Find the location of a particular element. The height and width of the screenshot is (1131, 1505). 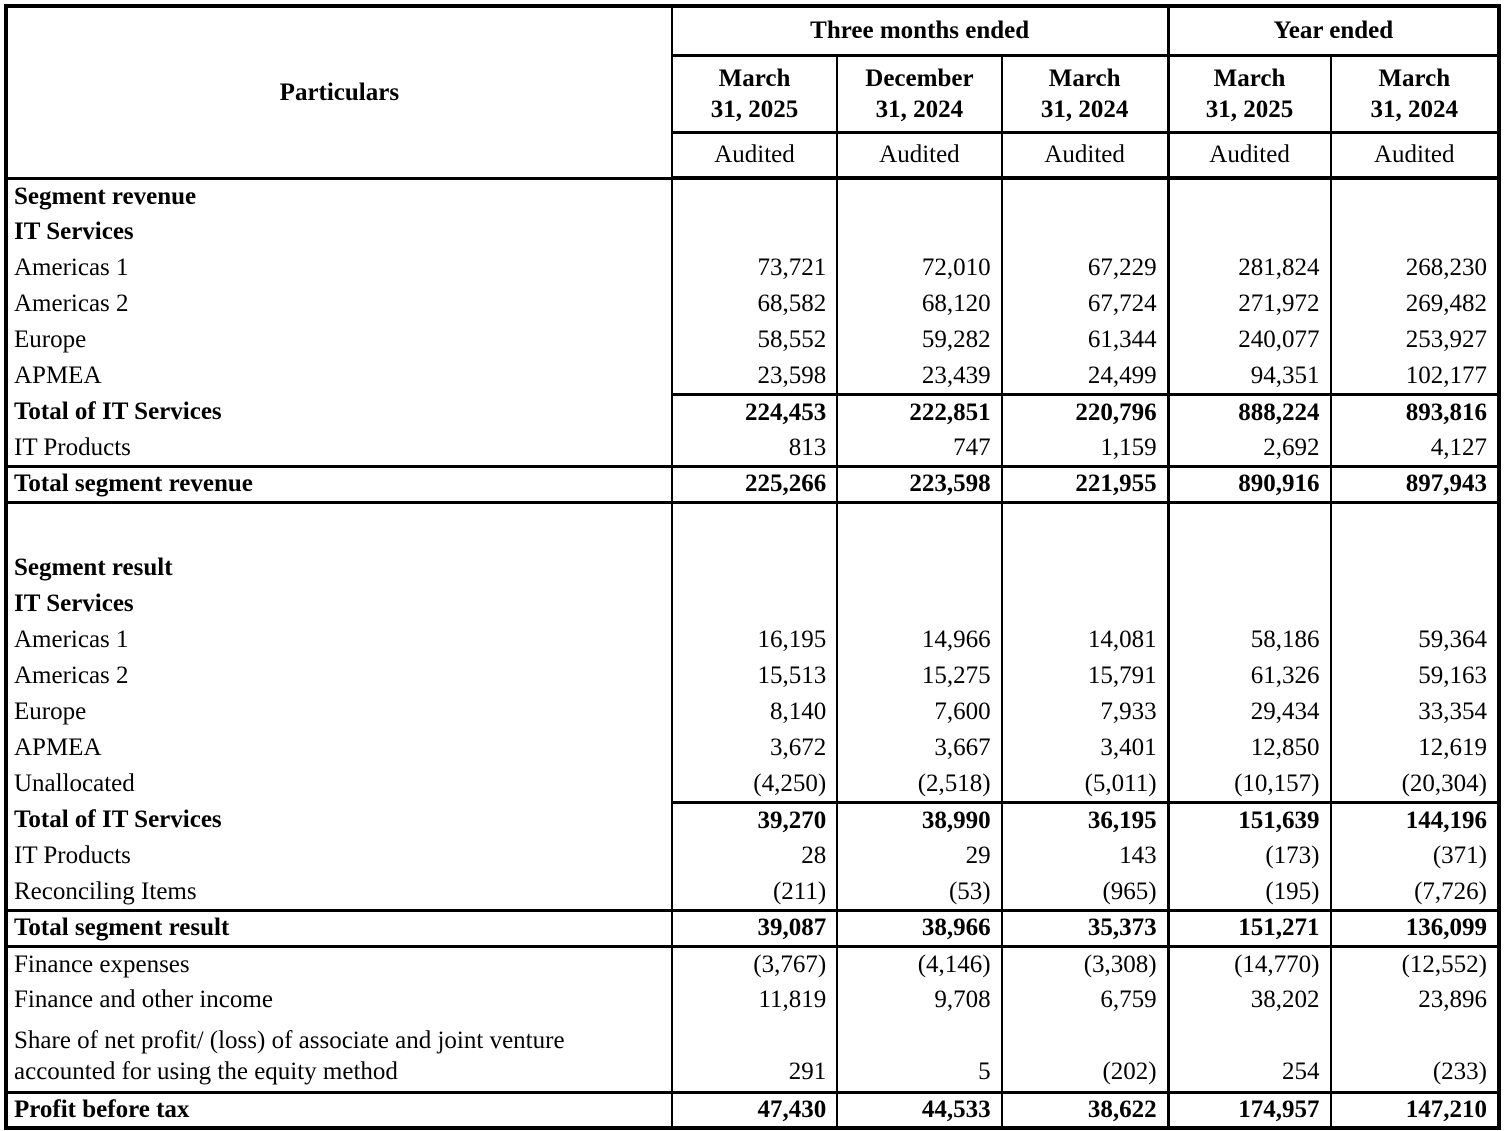

row-label: Unallocated is located at coordinates (74, 784).